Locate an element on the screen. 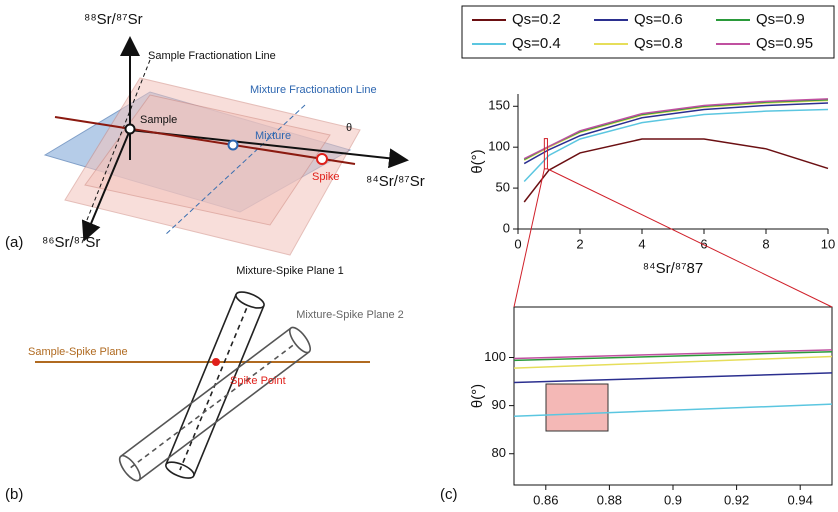 The image size is (838, 512). legend-label: Qs=0.95 is located at coordinates (784, 43).